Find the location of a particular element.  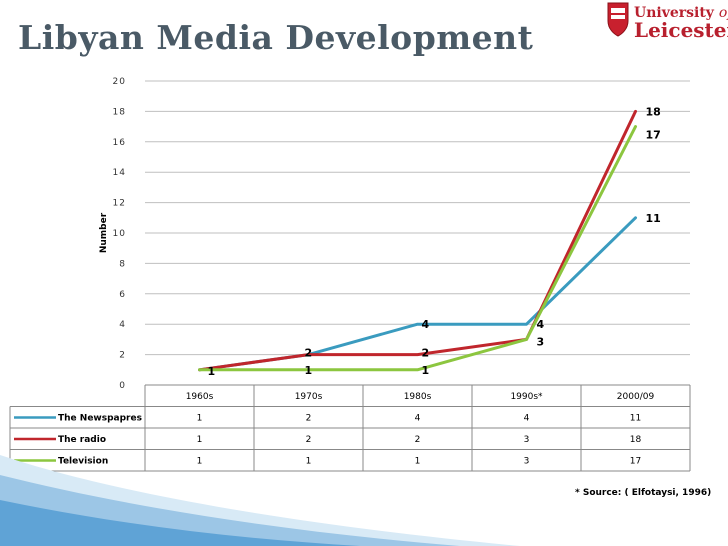

y-tick-label: 20 is located at coordinates (119, 82).